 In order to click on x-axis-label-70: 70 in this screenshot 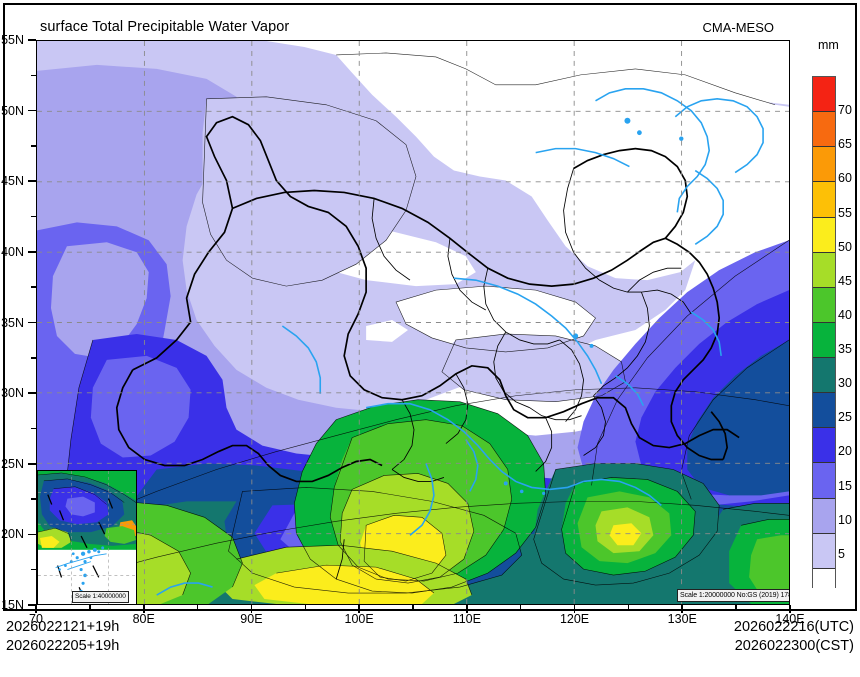, I will do `click(36, 619)`.